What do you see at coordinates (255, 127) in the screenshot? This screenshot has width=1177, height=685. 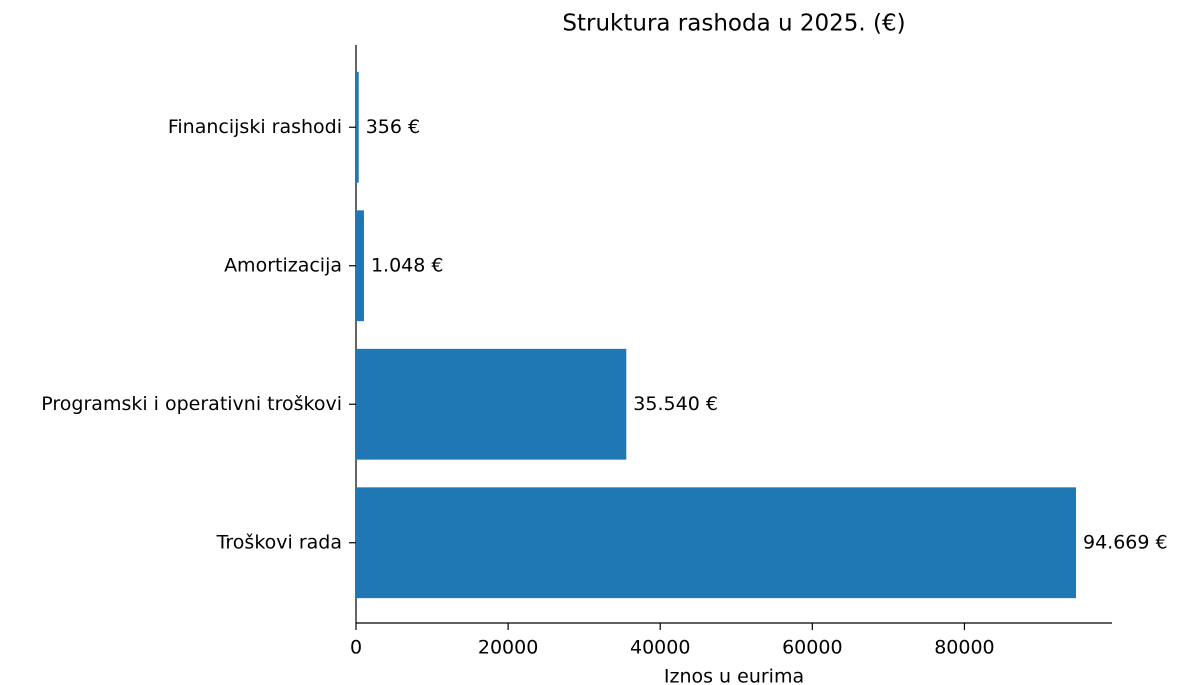 I see `y-tick-label: Financijski rashodi` at bounding box center [255, 127].